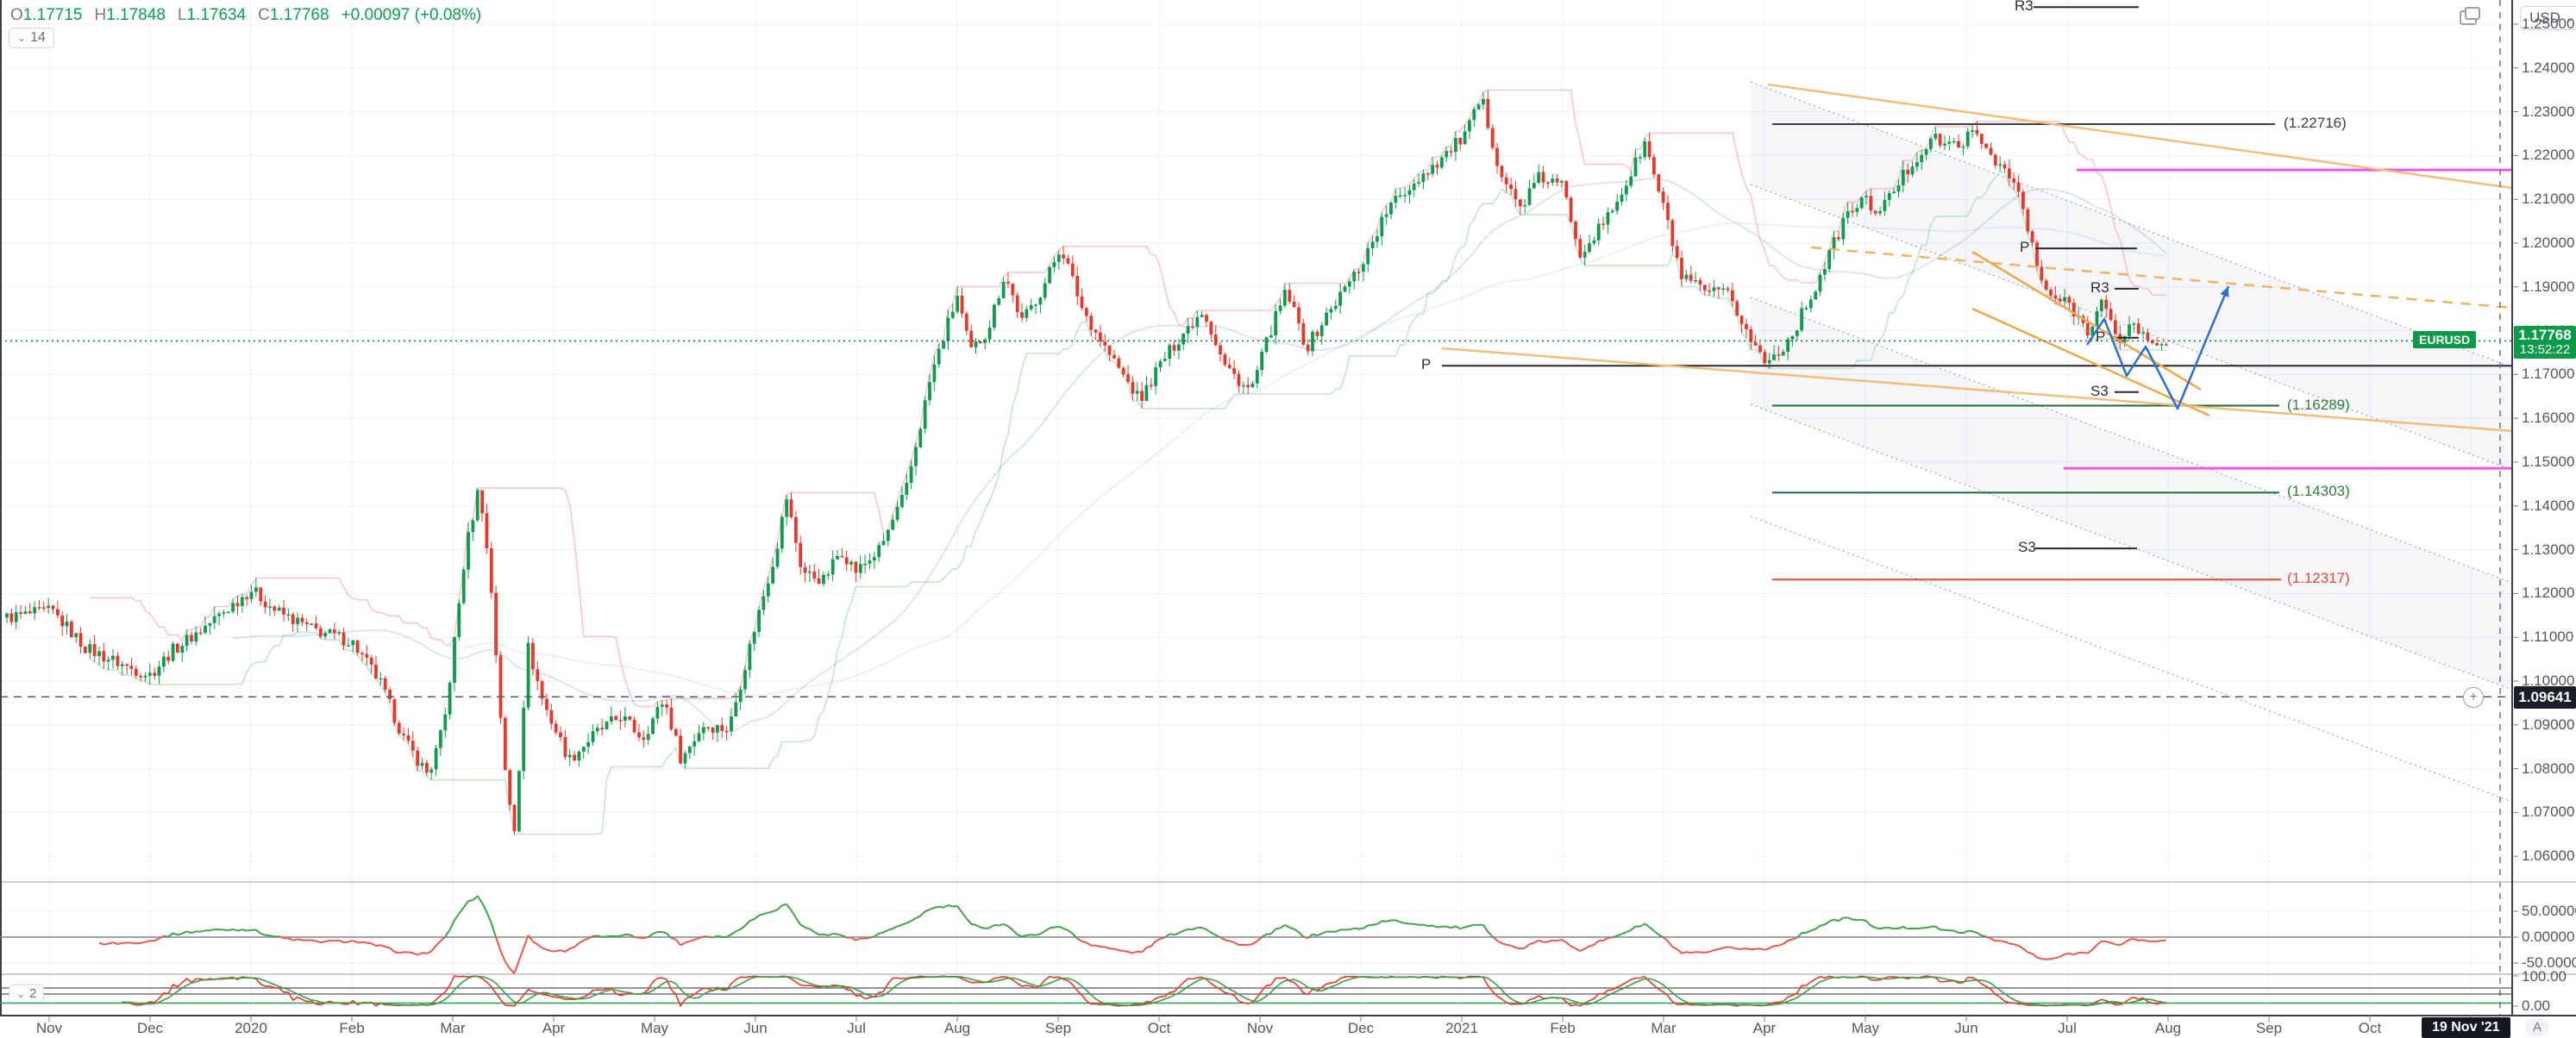 This screenshot has width=2576, height=1038. What do you see at coordinates (2548, 67) in the screenshot?
I see `price-axis-label: 1.24000` at bounding box center [2548, 67].